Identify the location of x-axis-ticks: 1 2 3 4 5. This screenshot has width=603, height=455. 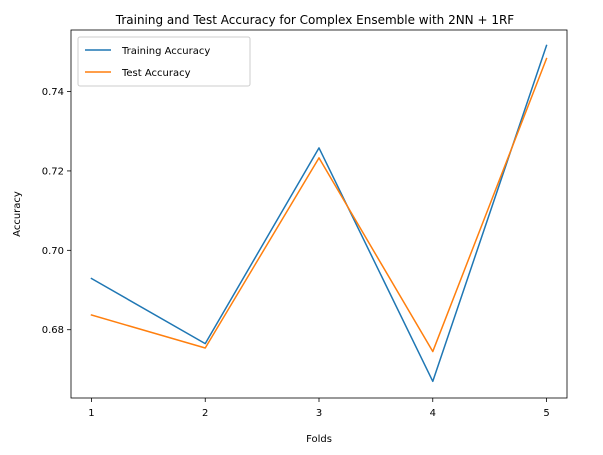
(319, 408).